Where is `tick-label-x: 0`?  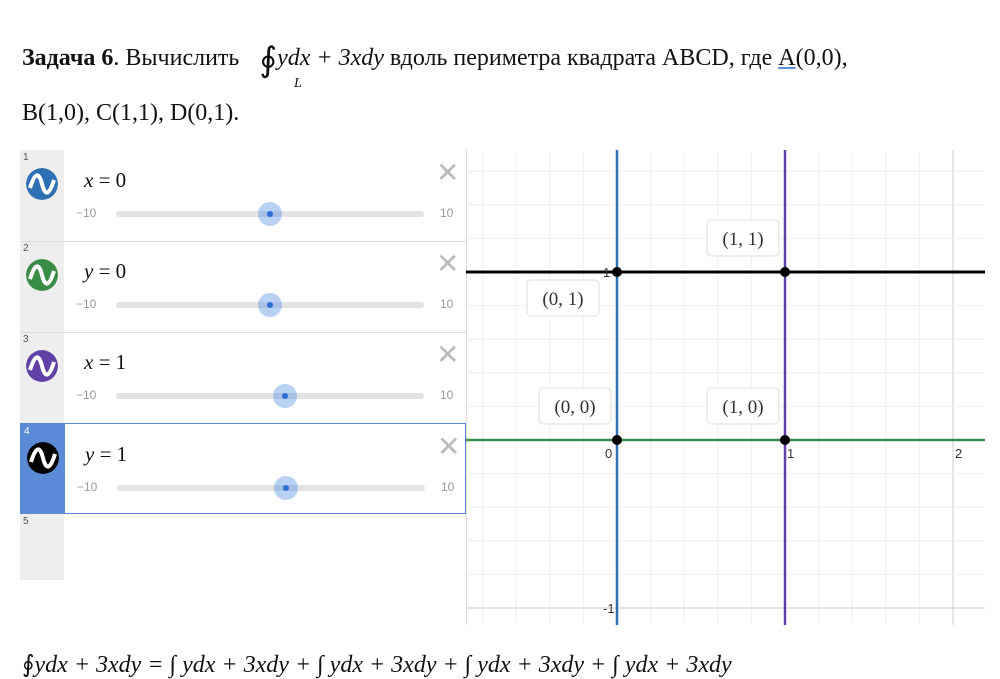 tick-label-x: 0 is located at coordinates (608, 453).